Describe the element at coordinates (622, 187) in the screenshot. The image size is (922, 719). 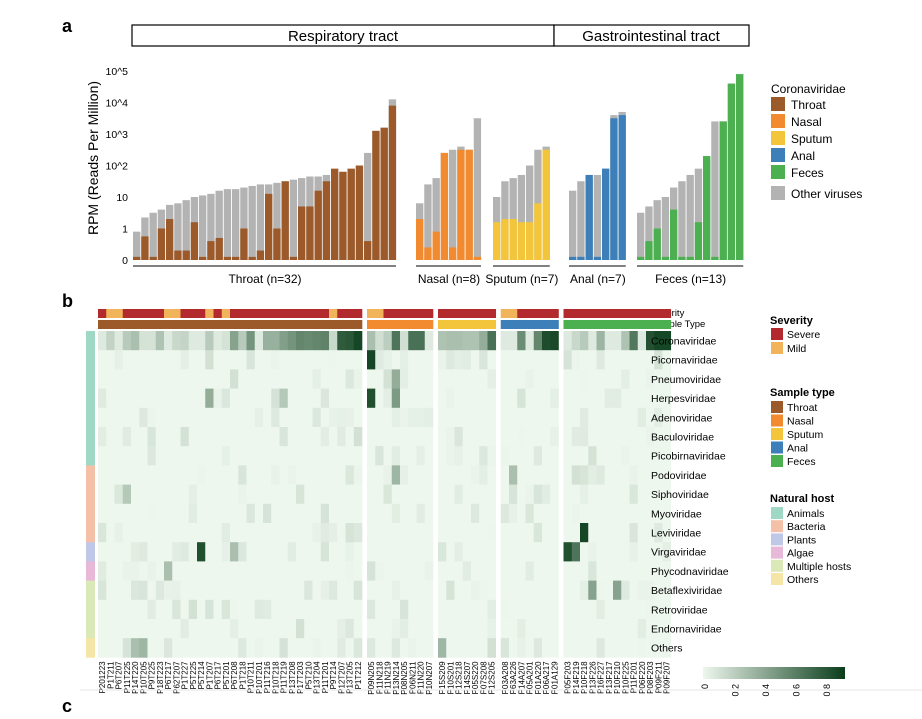
I see `bar-corona-anal` at that location.